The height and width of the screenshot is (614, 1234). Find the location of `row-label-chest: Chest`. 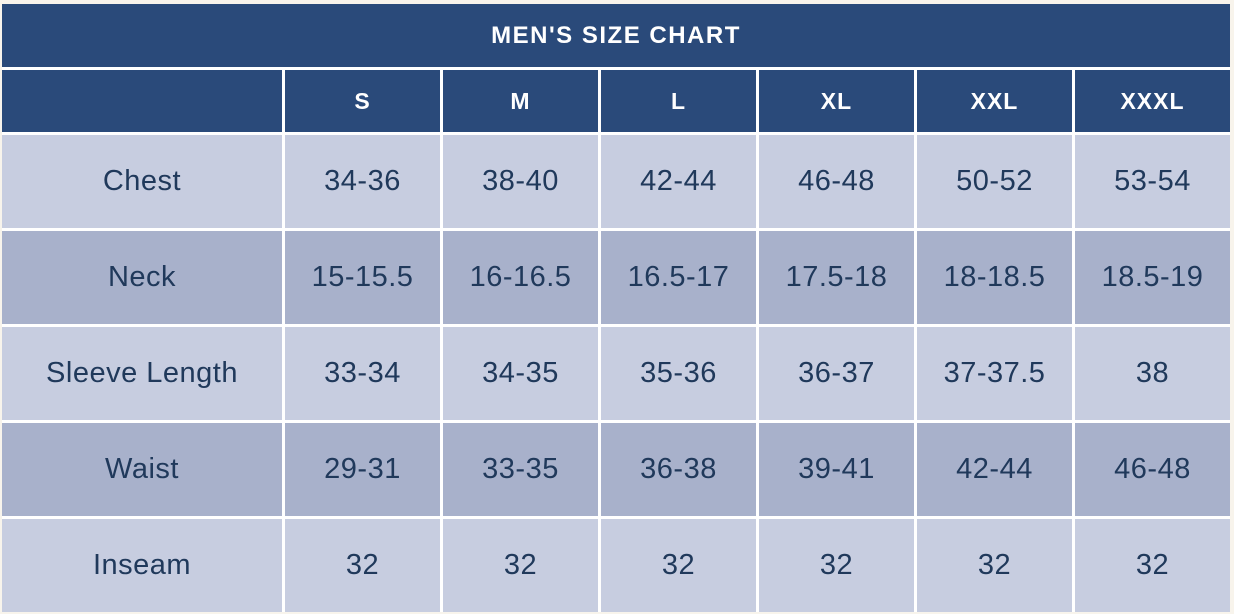

row-label-chest: Chest is located at coordinates (142, 181).